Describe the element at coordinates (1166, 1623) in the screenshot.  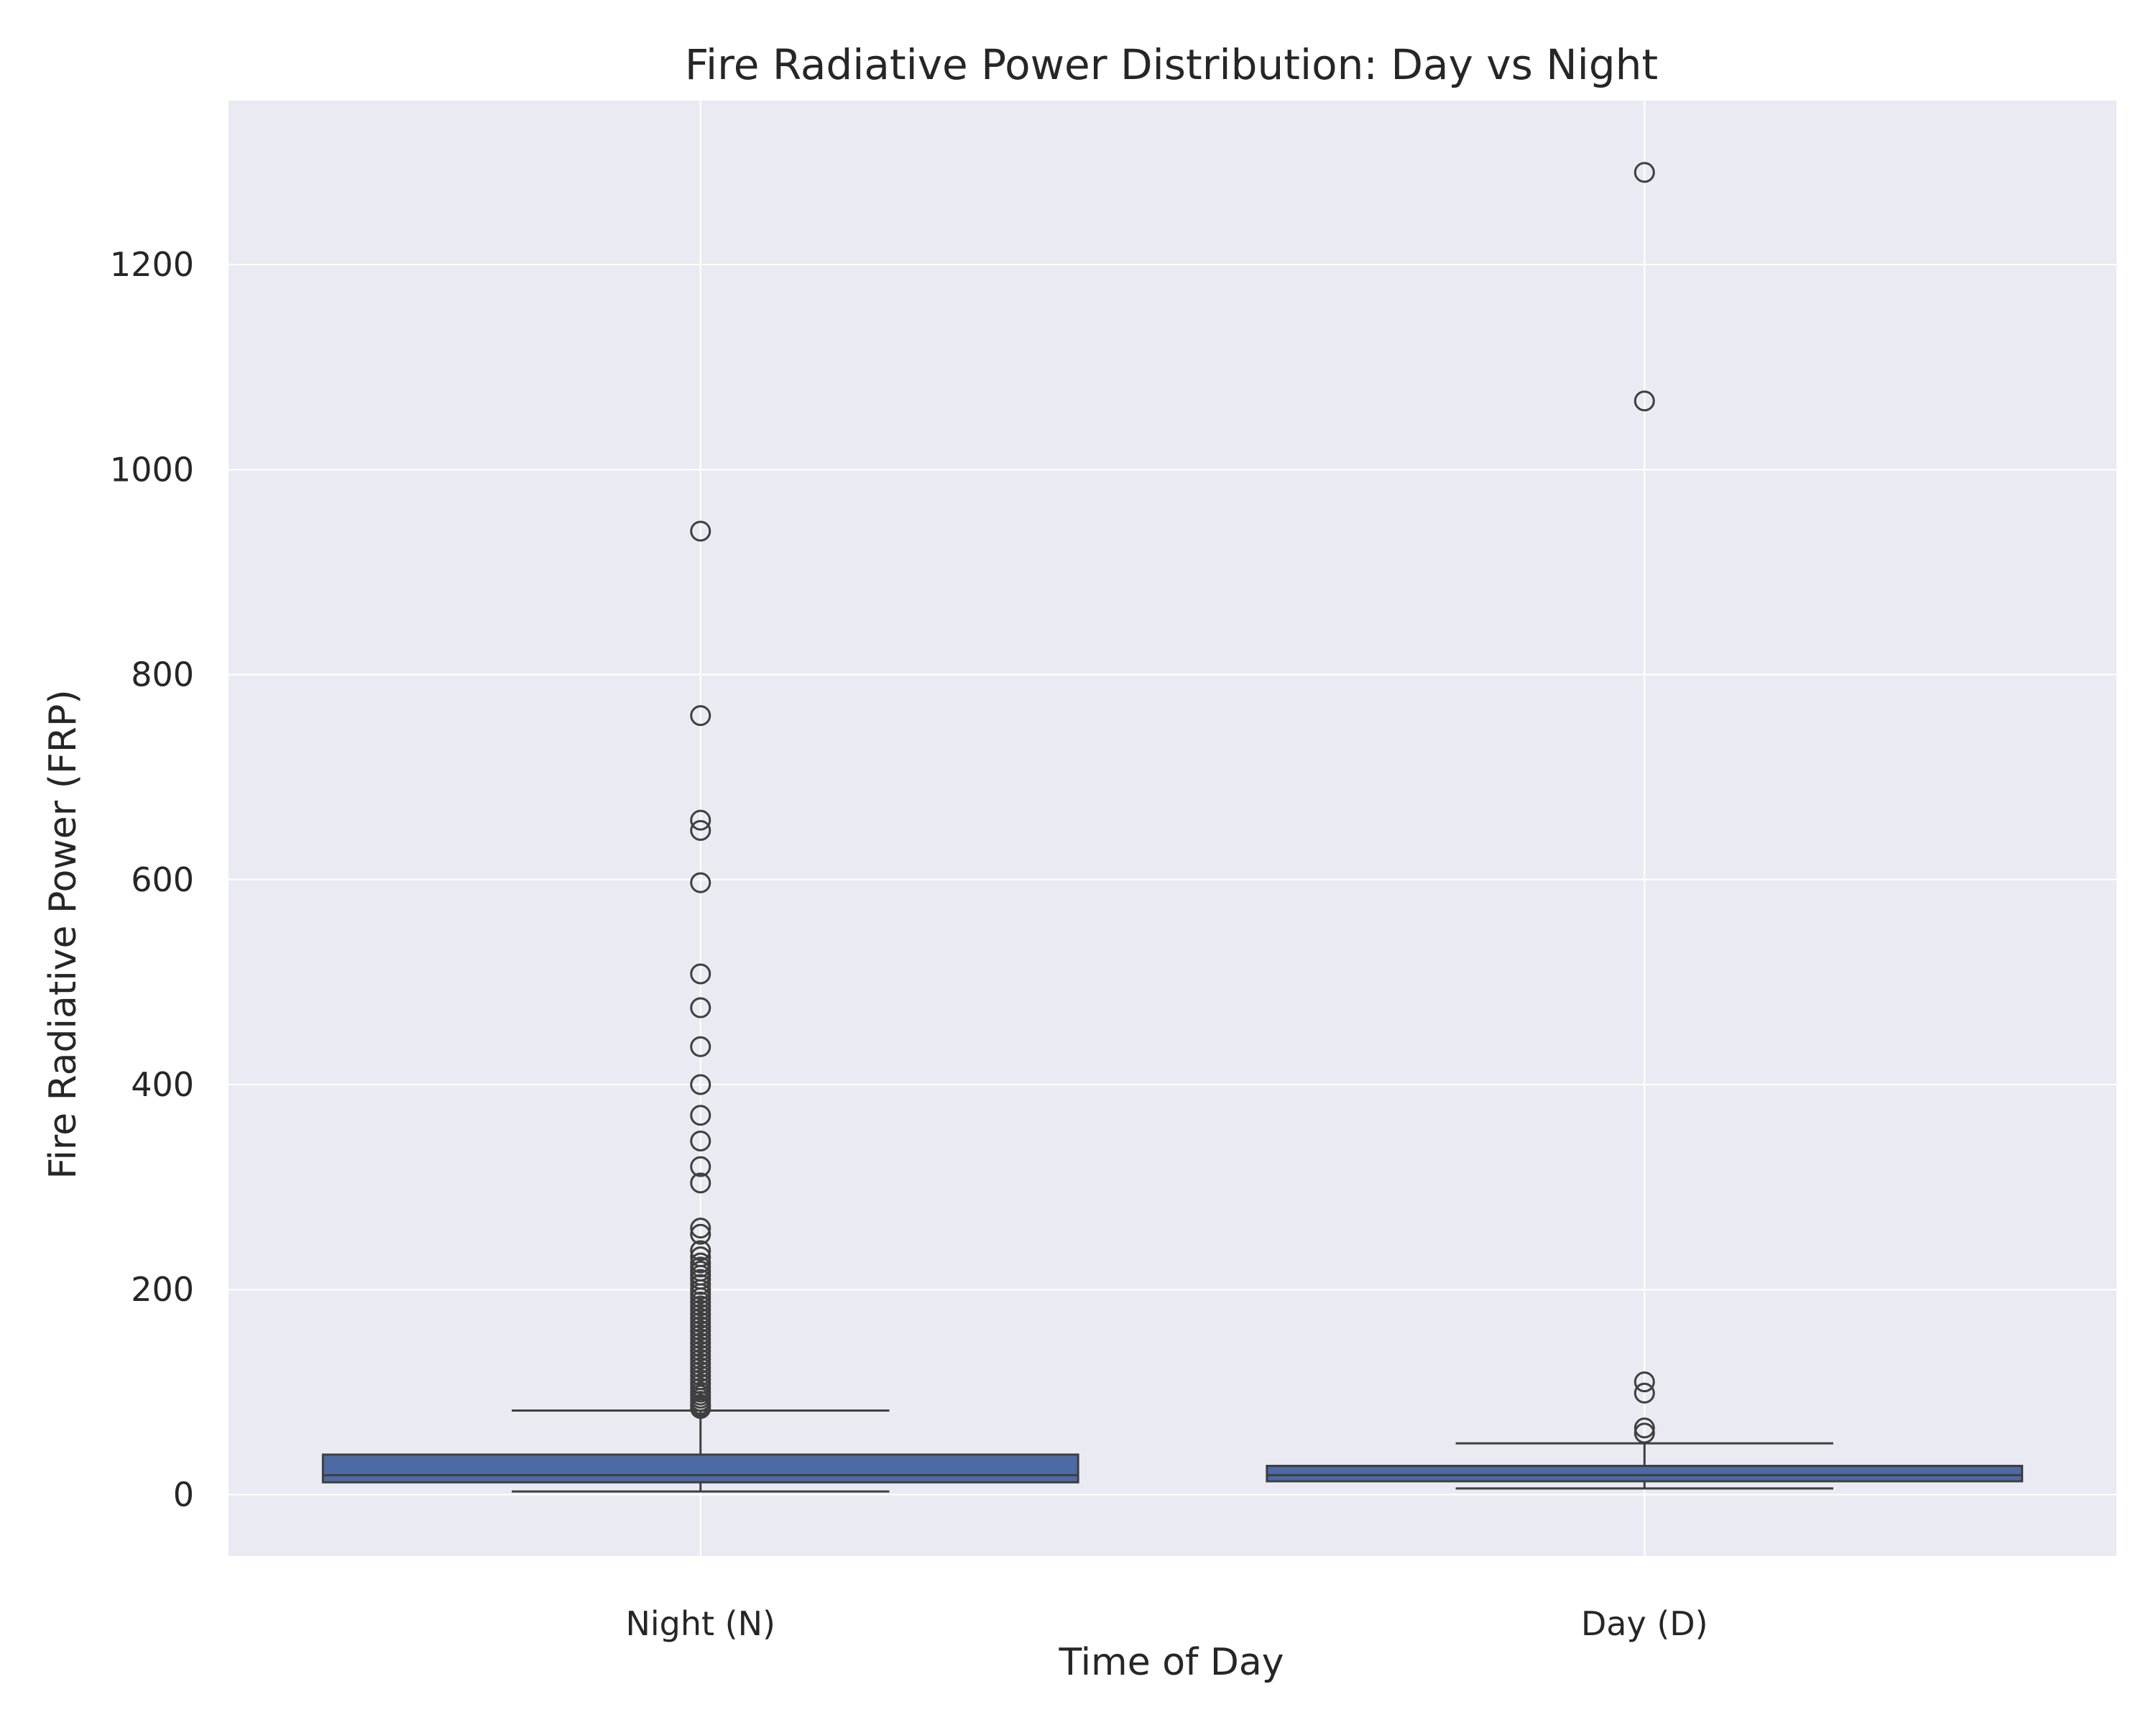
I see `x-axis-ticks: Night (N) Day (D)` at that location.